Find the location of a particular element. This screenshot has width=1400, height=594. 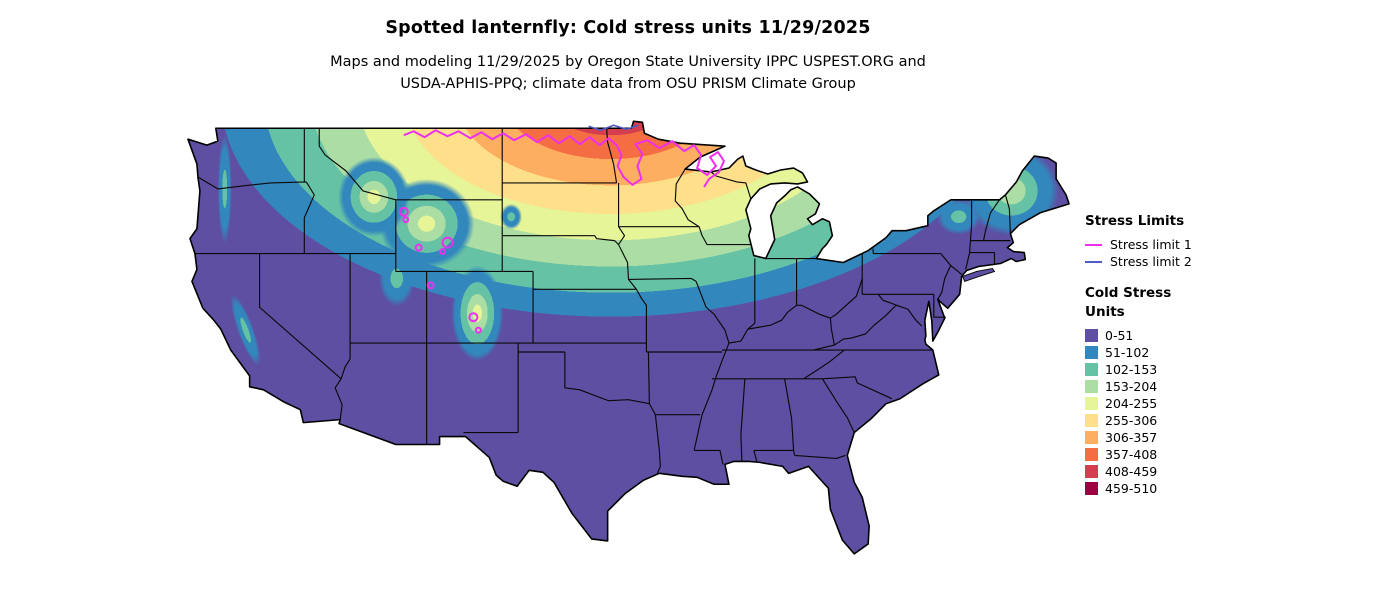

legend-item-stress-limit-2: Stress limit 2 is located at coordinates (1165, 261).